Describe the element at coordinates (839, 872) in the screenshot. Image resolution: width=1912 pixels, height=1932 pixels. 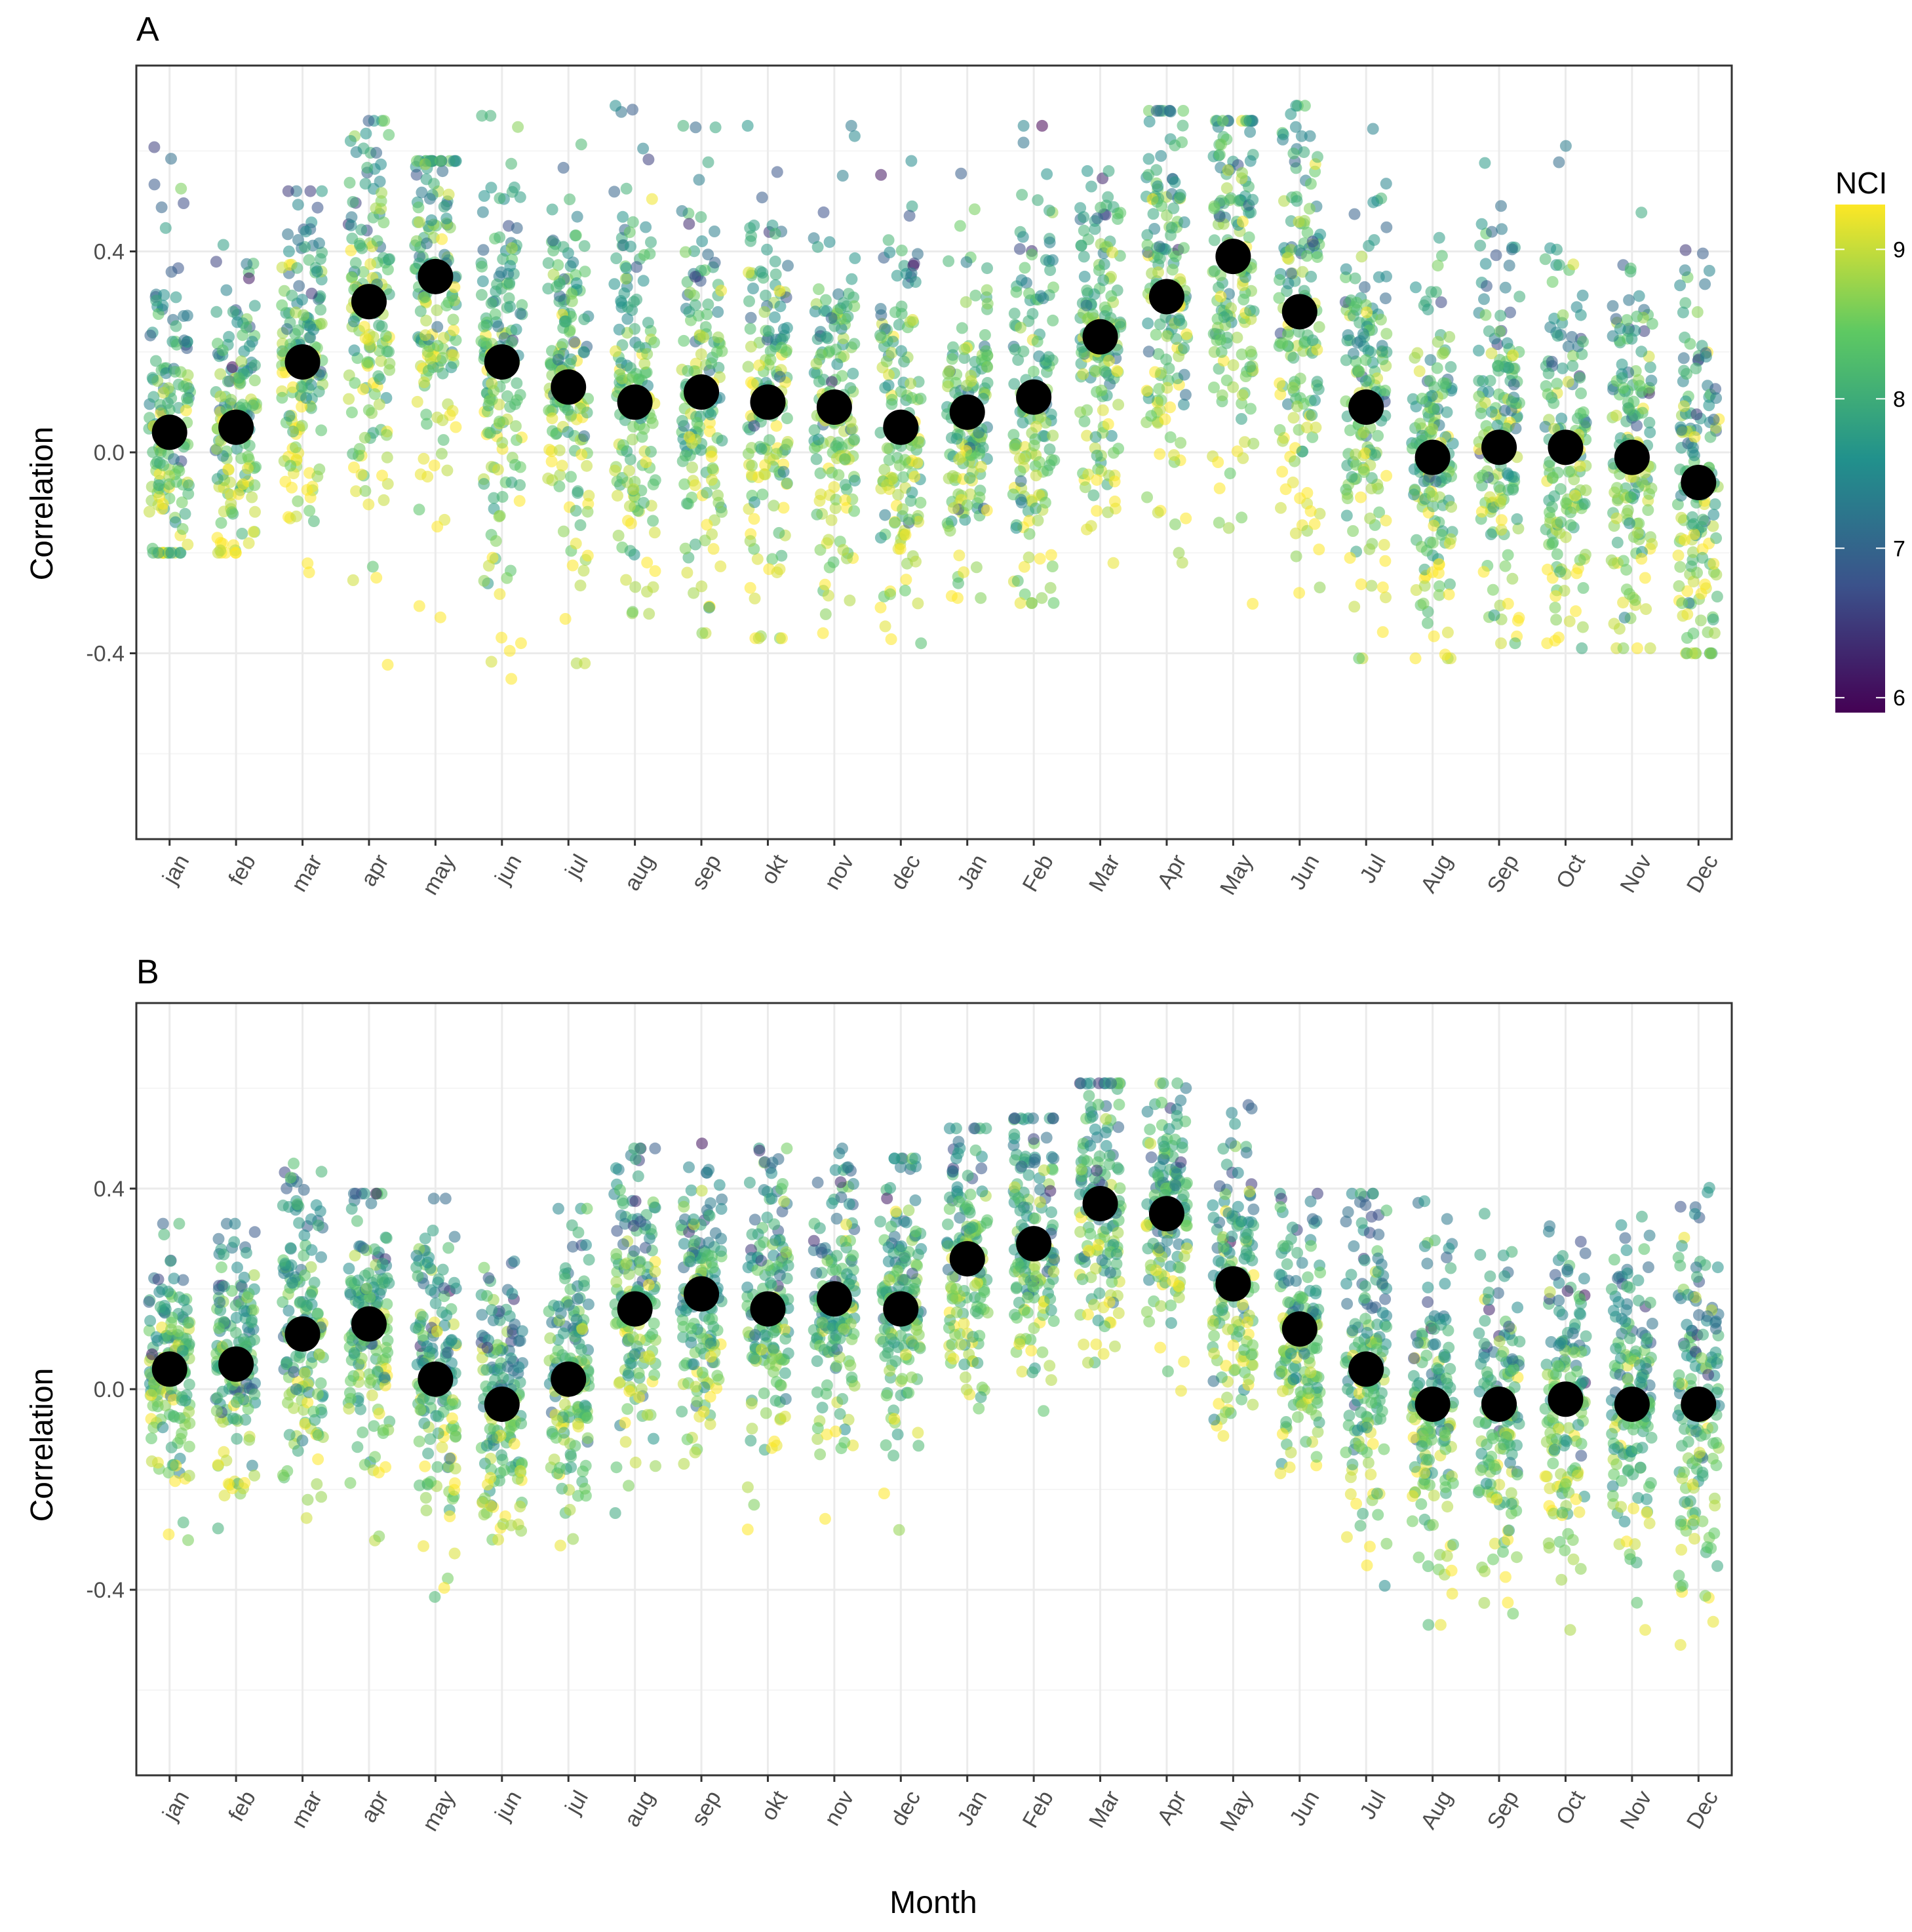
I see `x-tick-label: nov` at that location.